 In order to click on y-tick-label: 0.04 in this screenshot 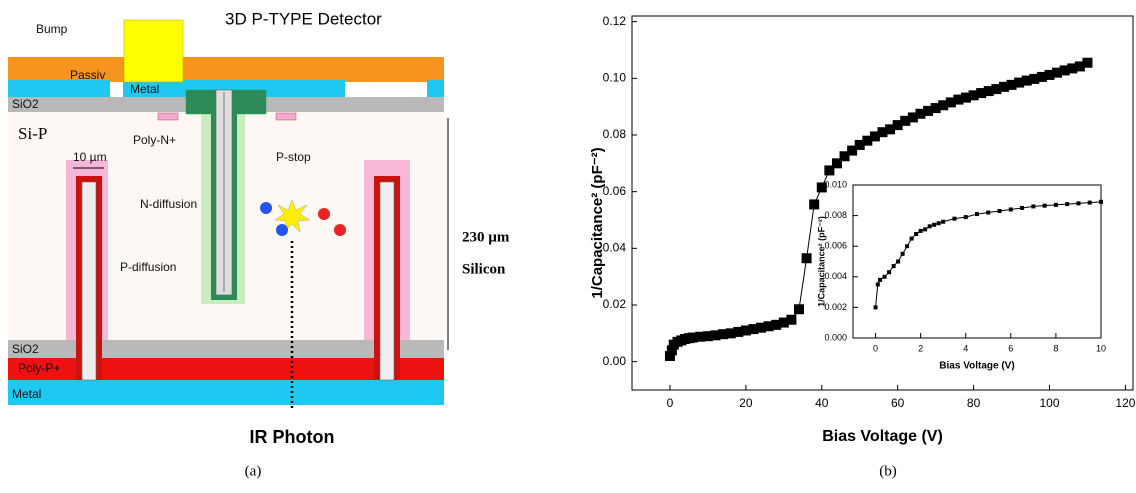, I will do `click(615, 248)`.